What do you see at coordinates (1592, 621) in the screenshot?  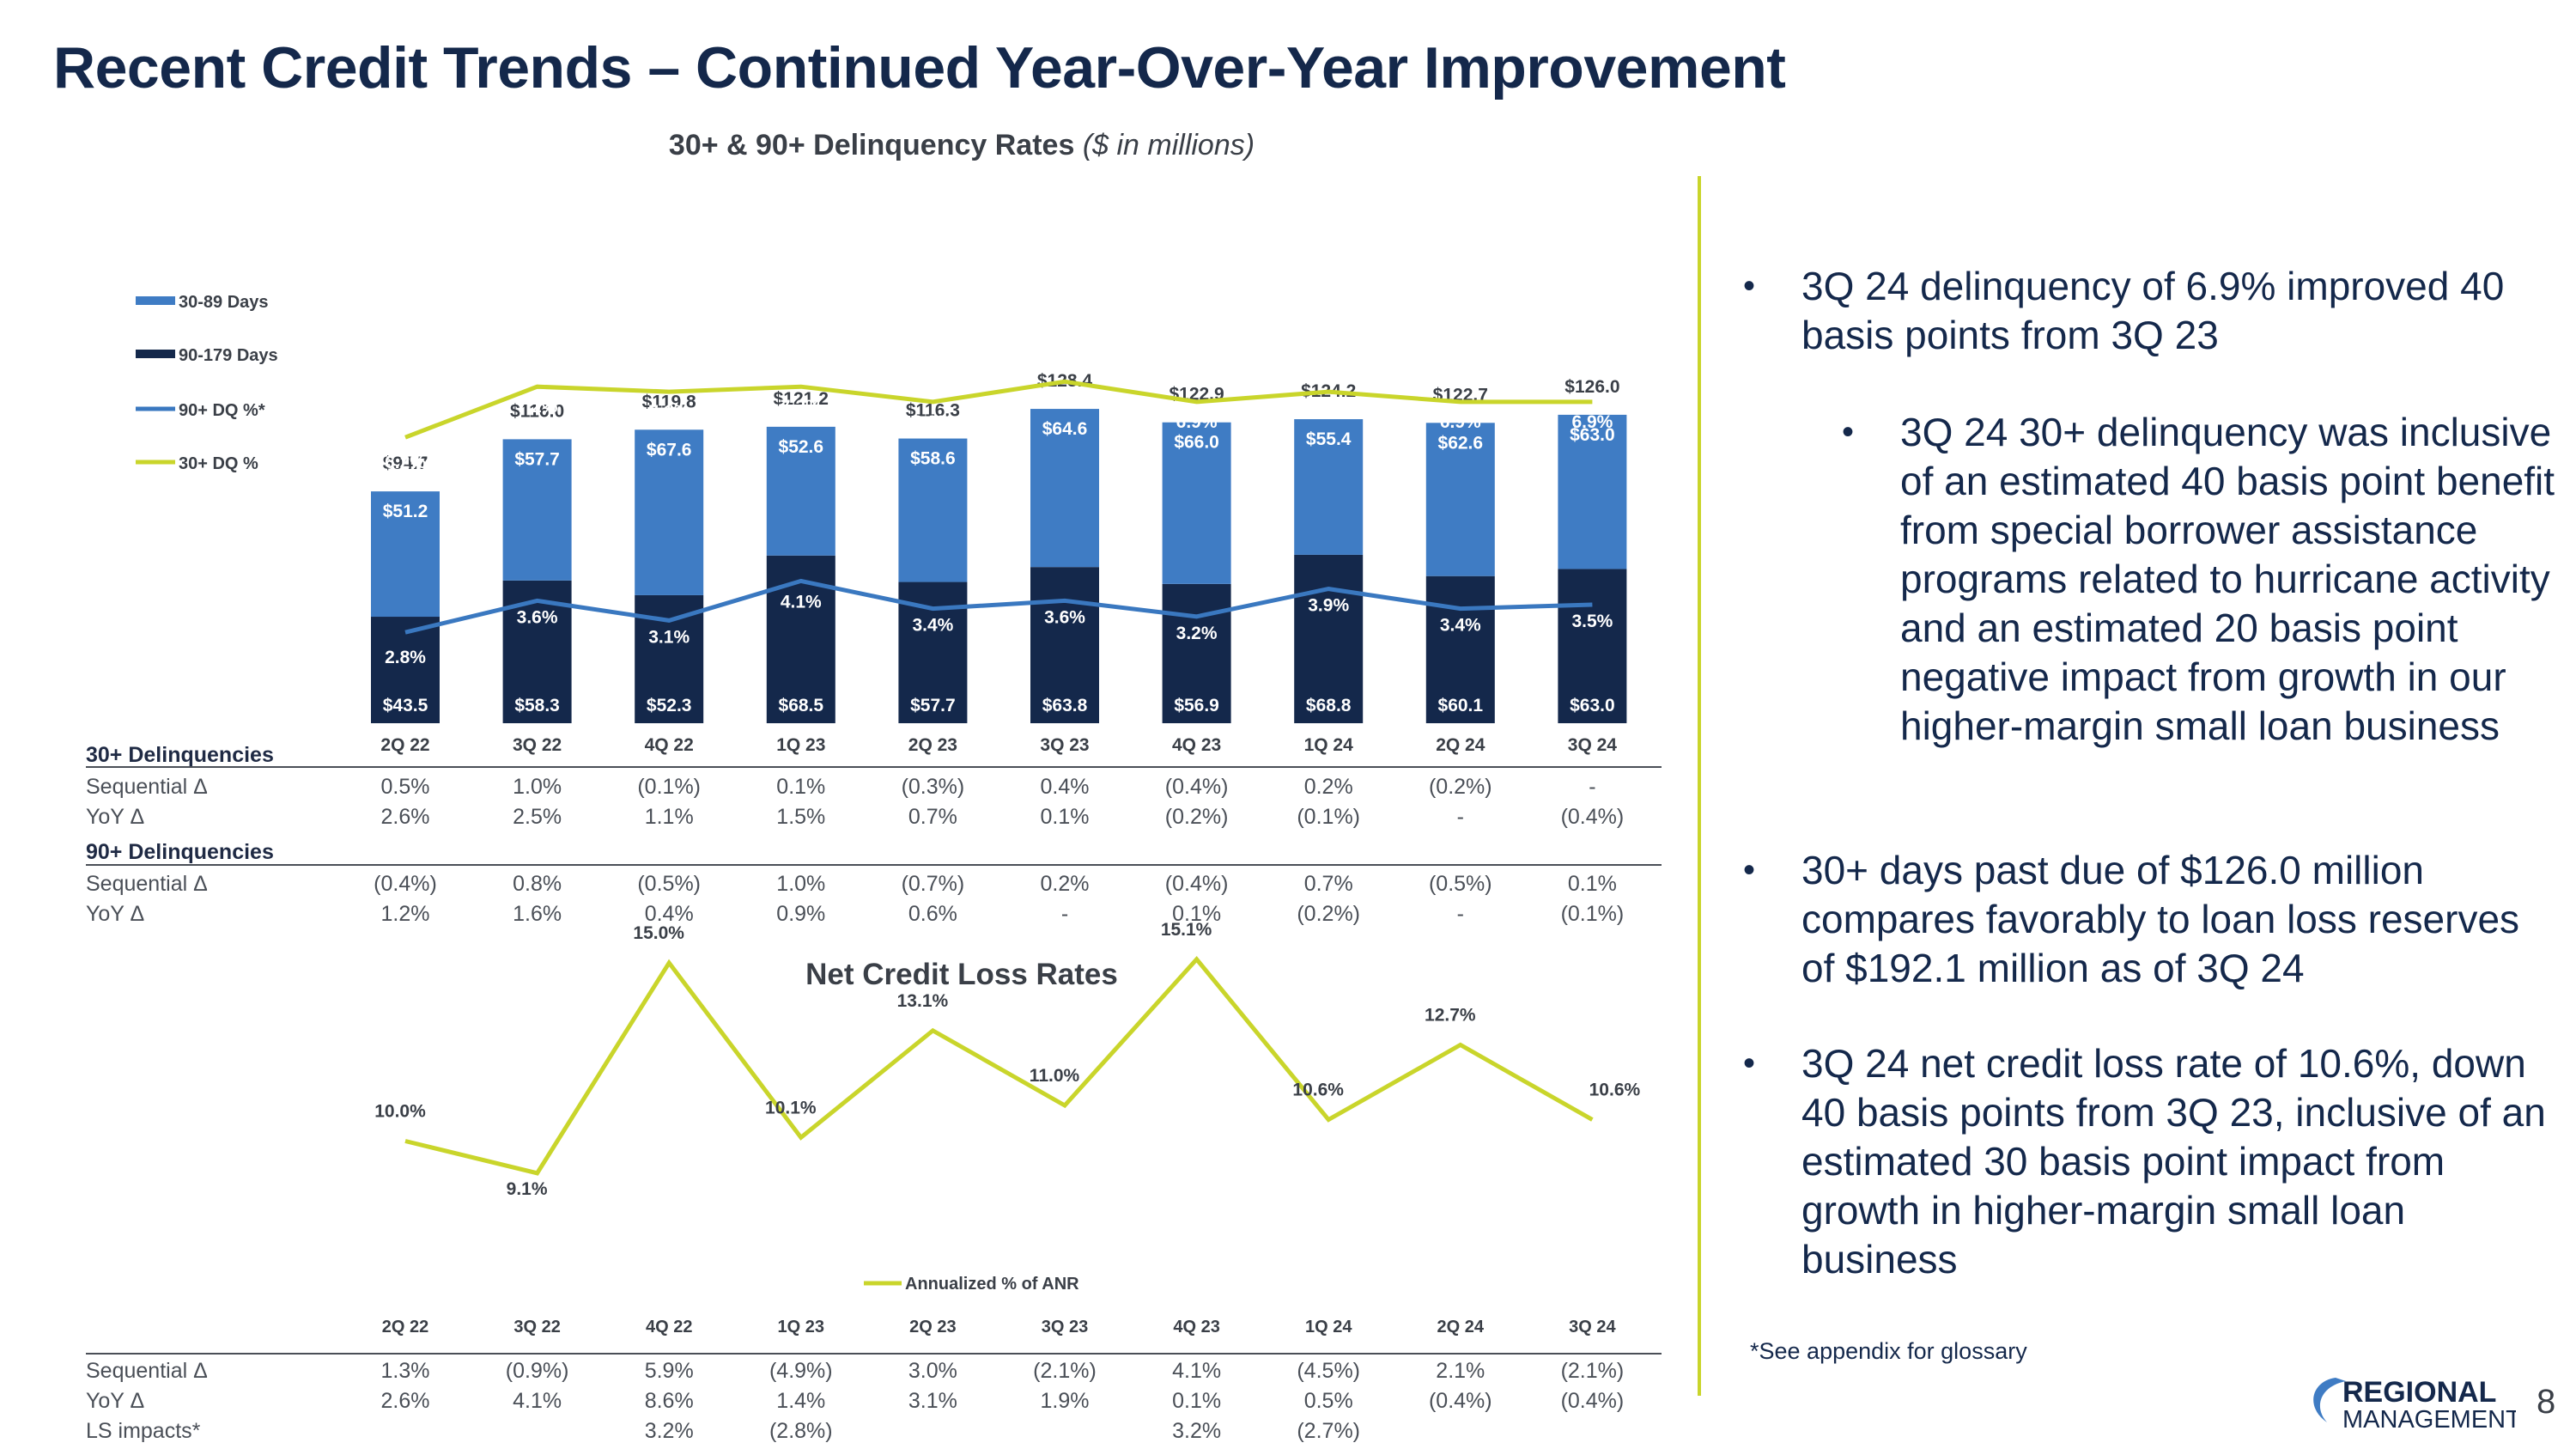 I see `dq90-label: 3.5%` at bounding box center [1592, 621].